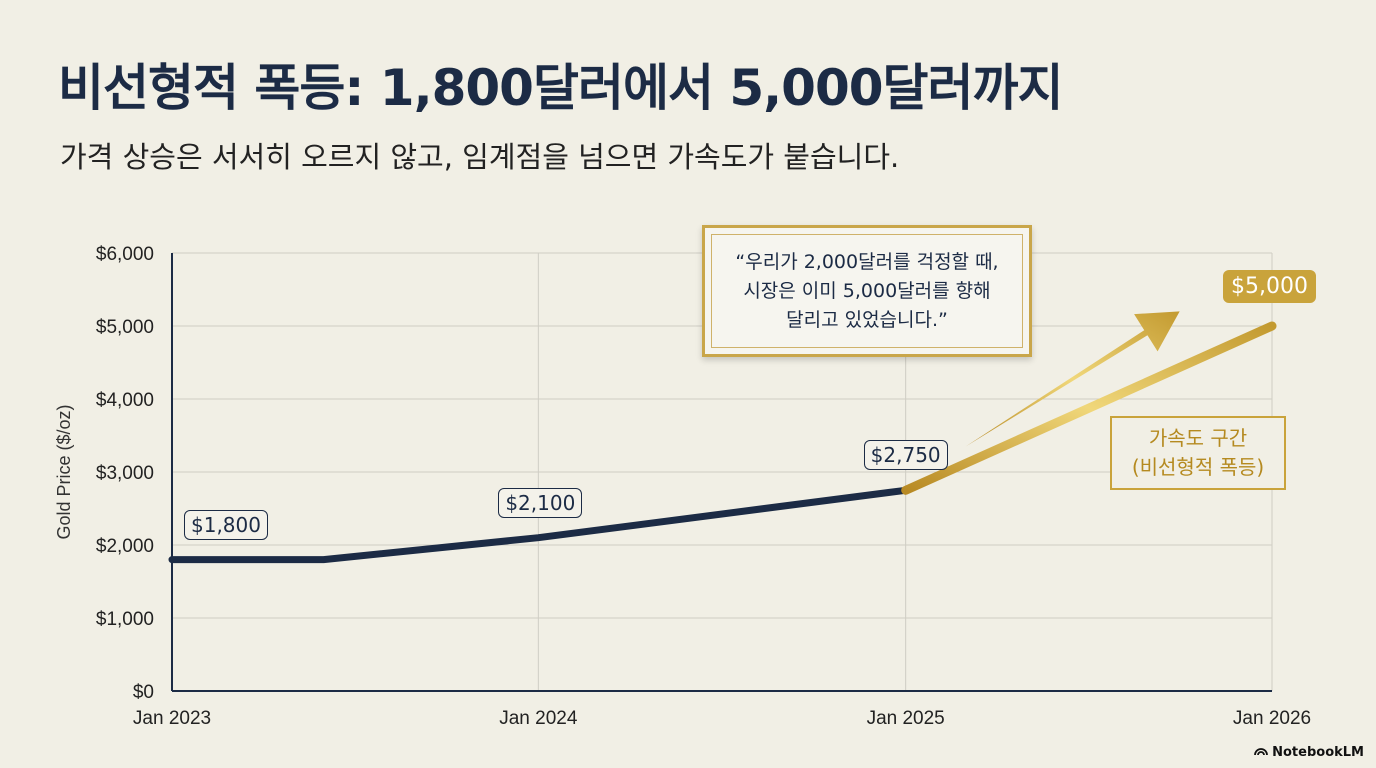 The width and height of the screenshot is (1376, 768). I want to click on brand-name: NotebookLM, so click(1318, 752).